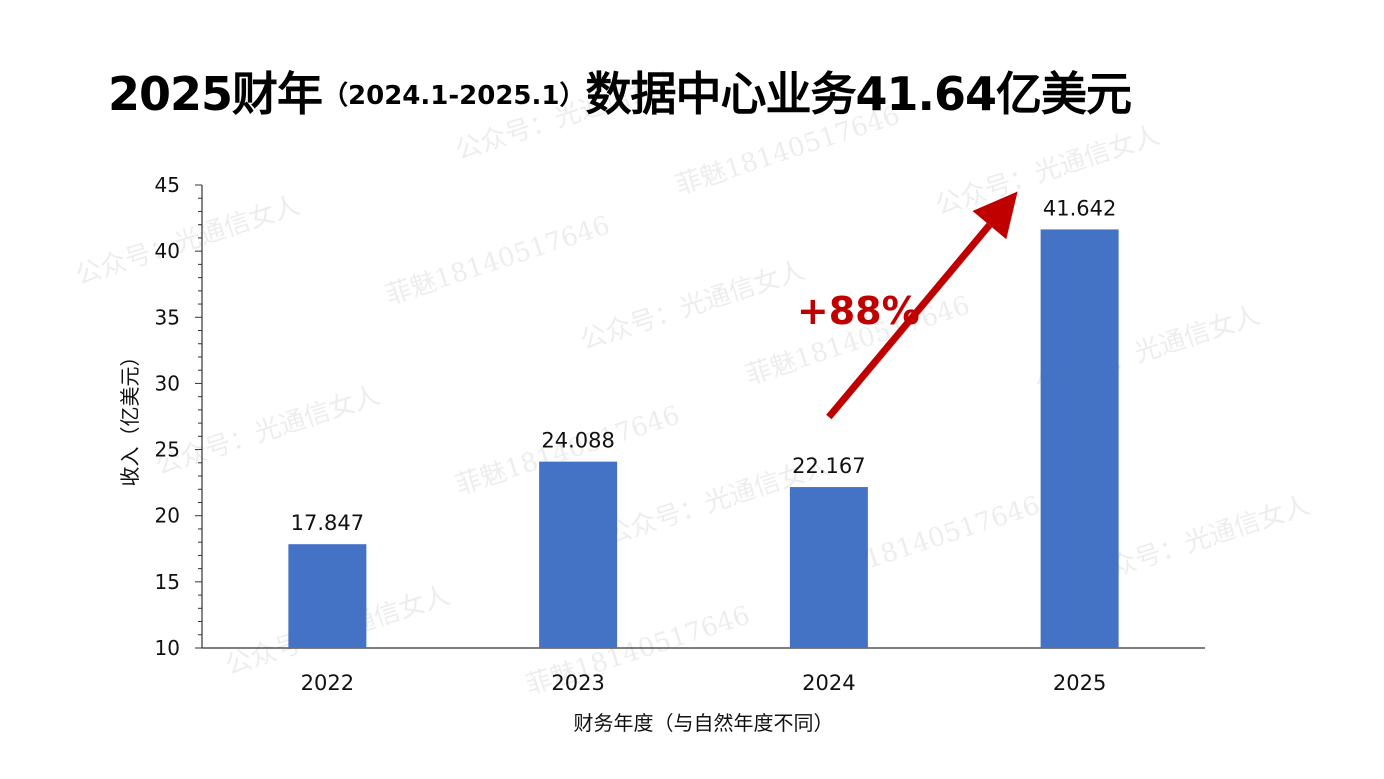 The height and width of the screenshot is (779, 1384). What do you see at coordinates (167, 251) in the screenshot?
I see `y-tick-label: 40` at bounding box center [167, 251].